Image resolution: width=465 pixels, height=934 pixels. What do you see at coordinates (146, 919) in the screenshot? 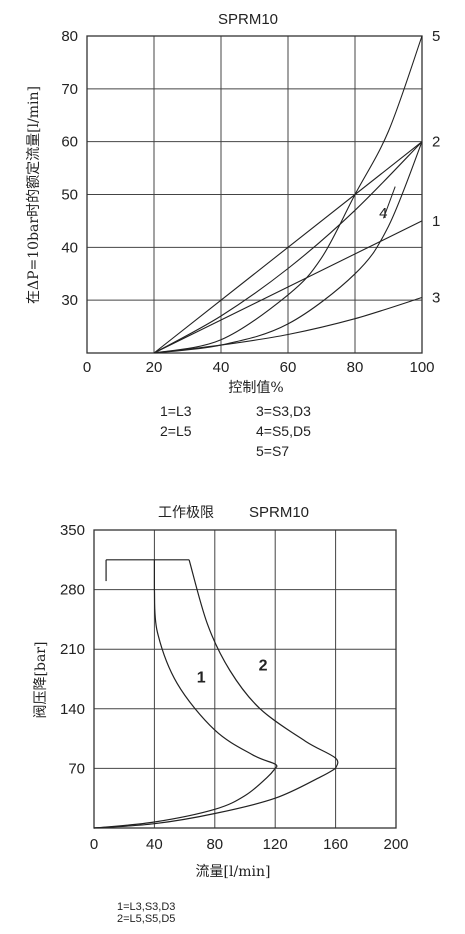
I see `chart2-legend-entry: 2=L5,S5,D5` at bounding box center [146, 919].